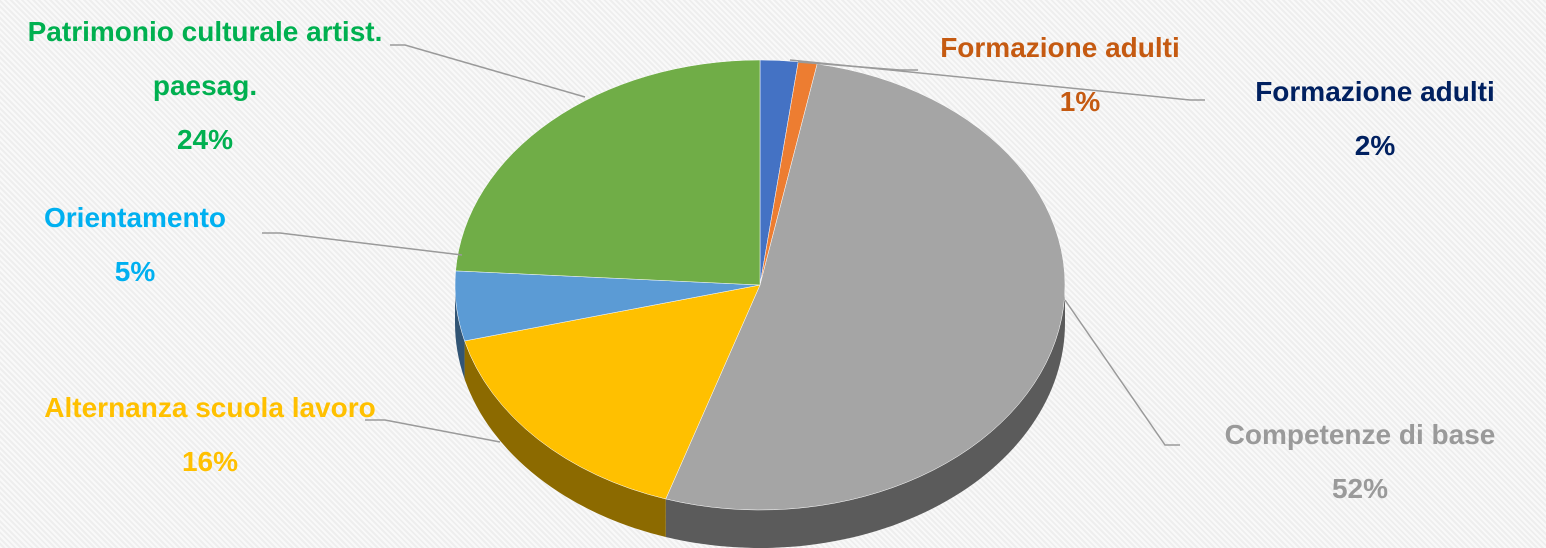 Image resolution: width=1546 pixels, height=548 pixels. I want to click on slice-label: Alternanza scuola lavoro 16%, so click(210, 435).